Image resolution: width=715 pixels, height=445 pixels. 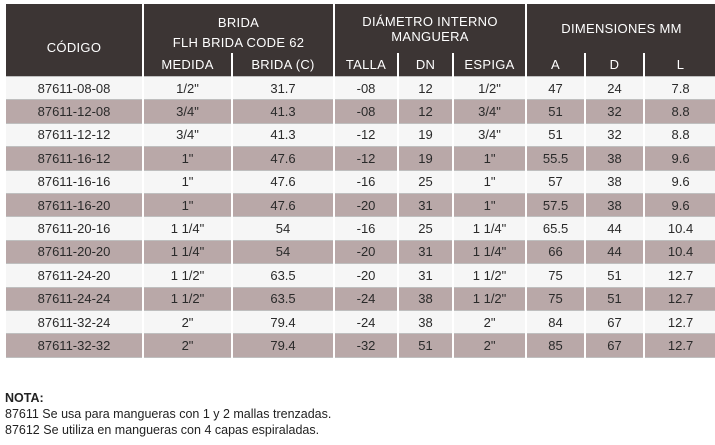 I want to click on nota-title: NOTA:, so click(x=24, y=398).